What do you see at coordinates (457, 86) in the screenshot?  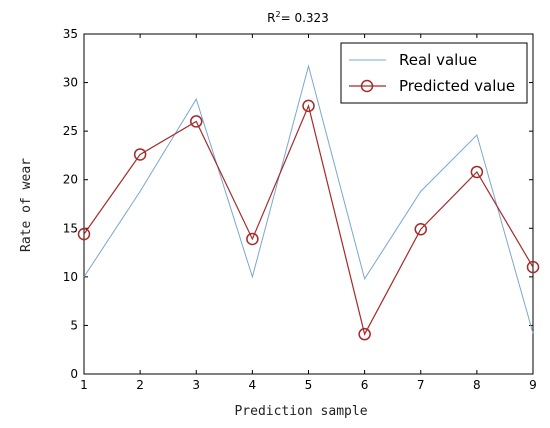 I see `legend-label-predicted-value: Predicted value` at bounding box center [457, 86].